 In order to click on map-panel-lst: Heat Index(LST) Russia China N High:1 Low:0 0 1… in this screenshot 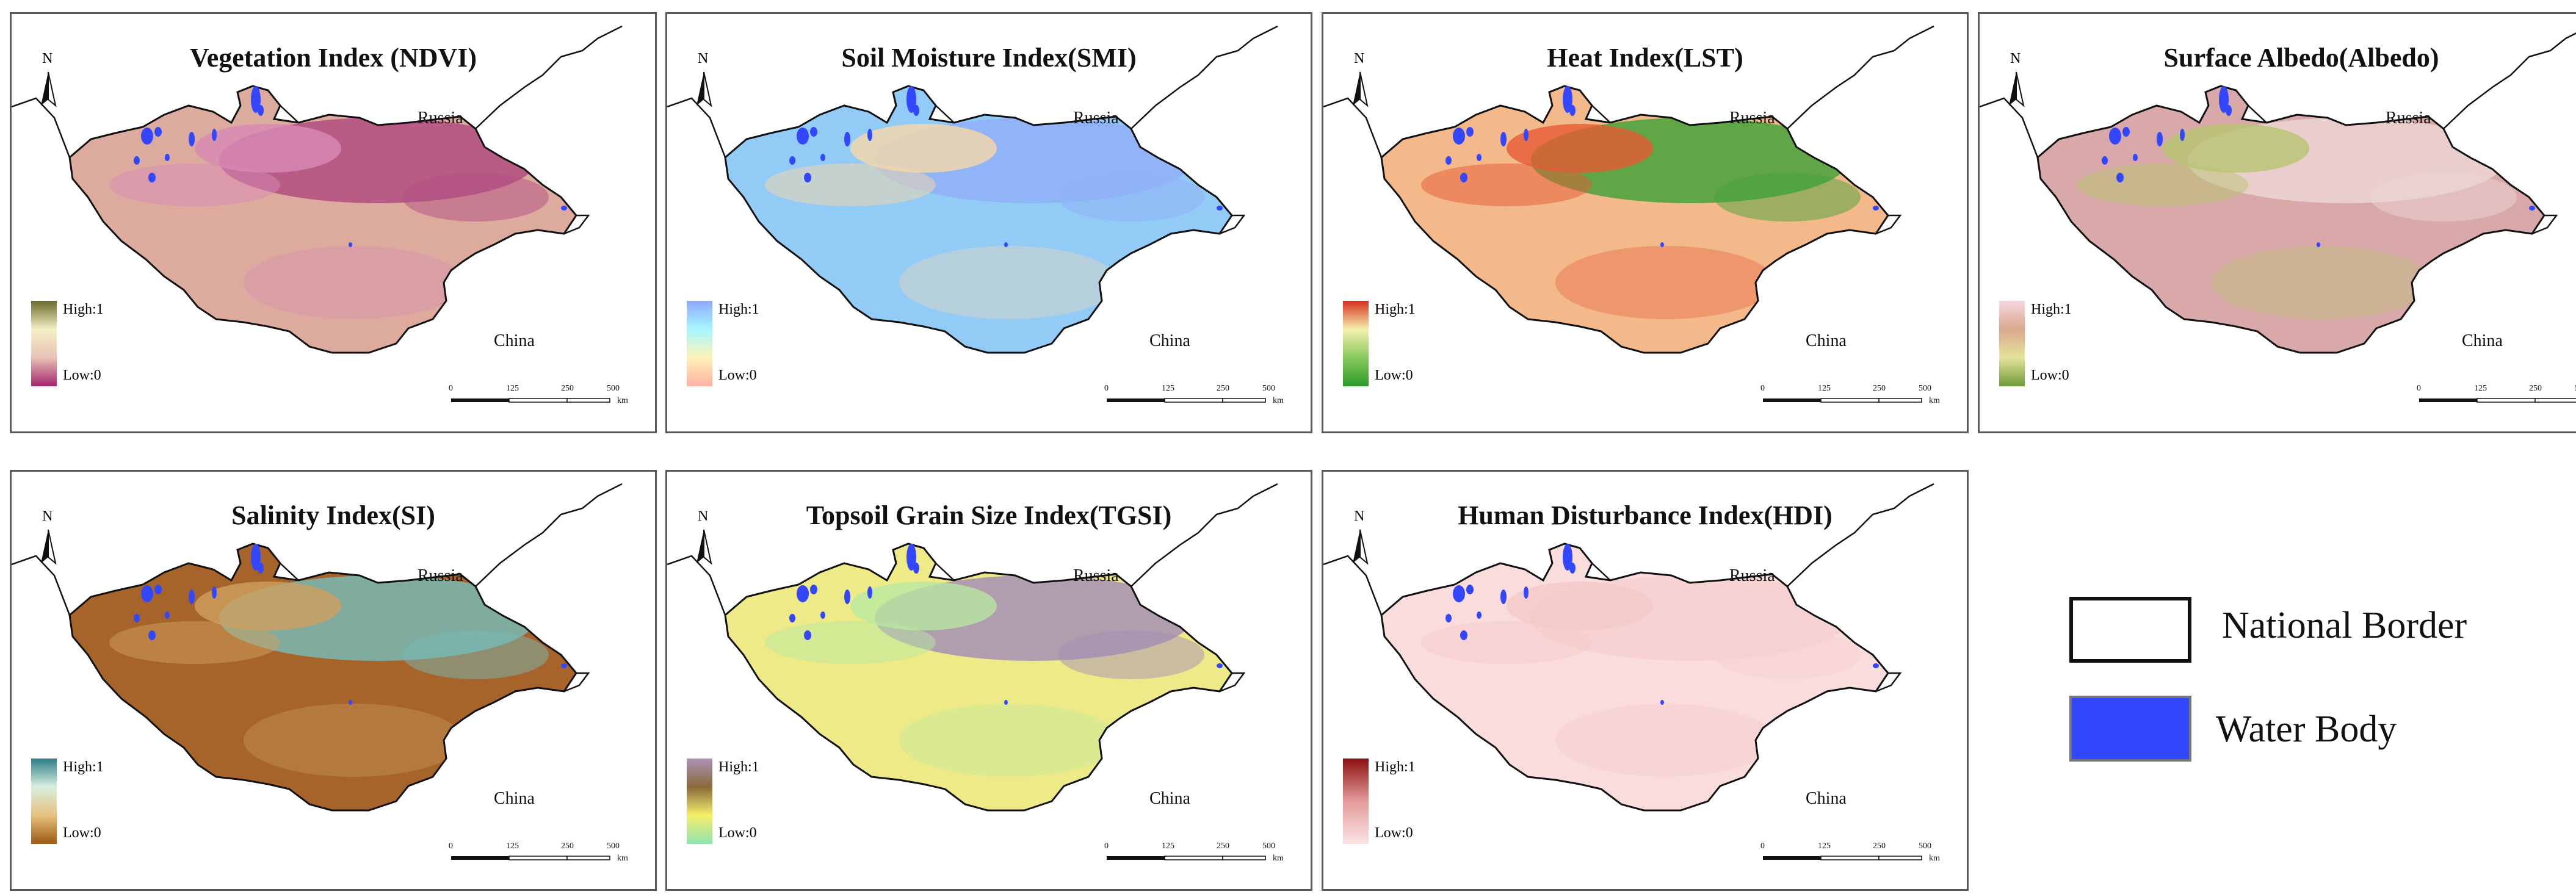, I will do `click(1645, 223)`.